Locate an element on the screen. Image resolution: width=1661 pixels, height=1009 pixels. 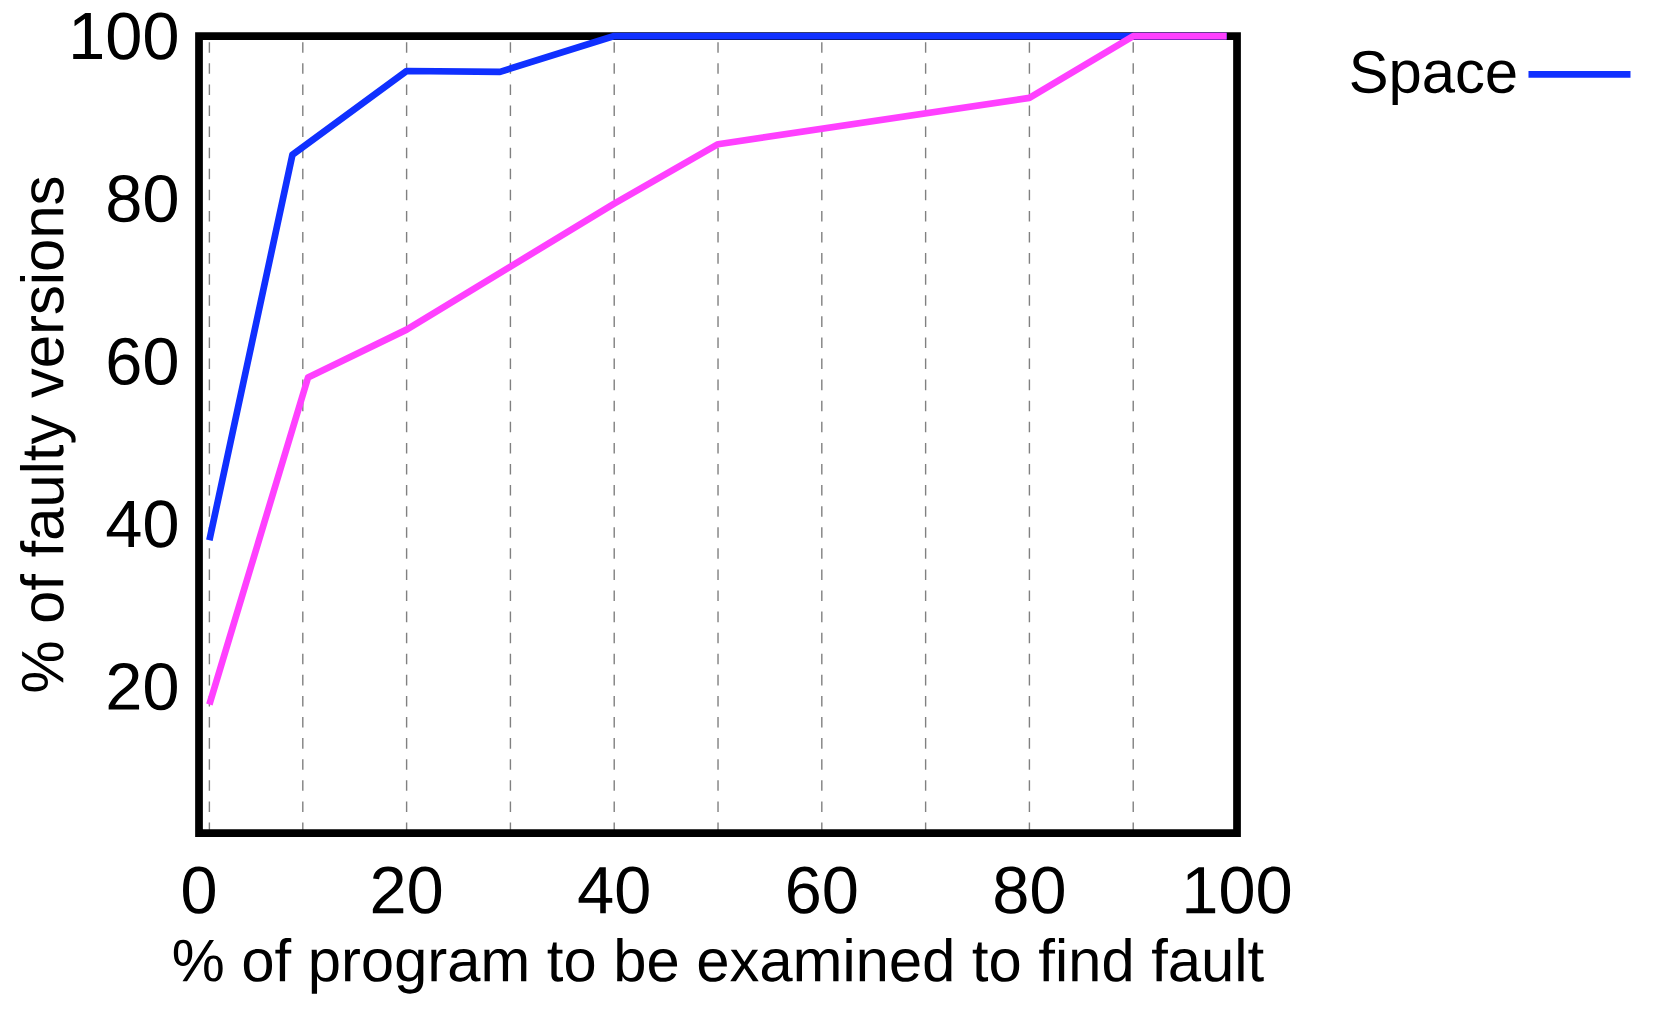
y-tick-label: 60 is located at coordinates (142, 361).